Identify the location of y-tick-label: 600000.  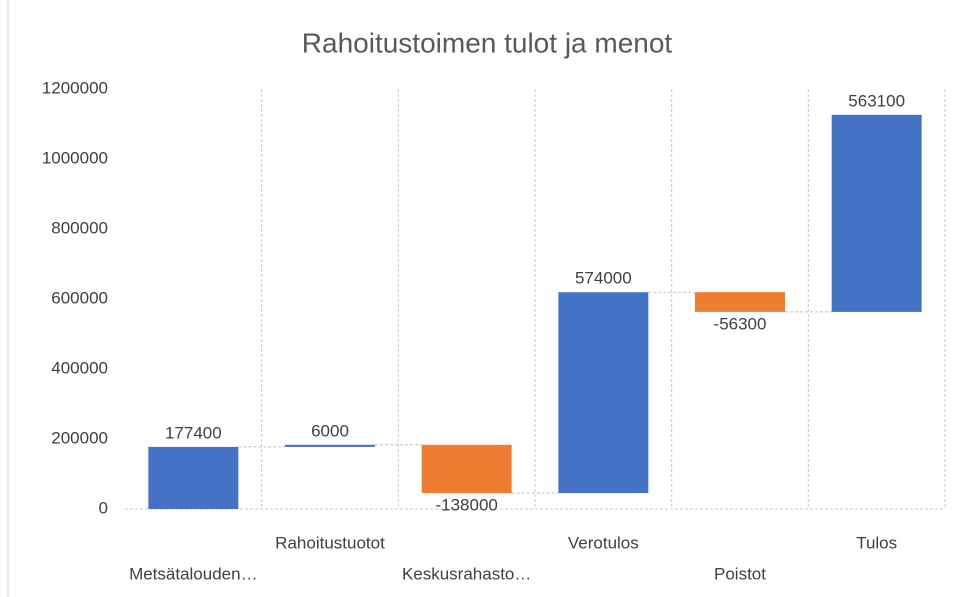
(79, 297).